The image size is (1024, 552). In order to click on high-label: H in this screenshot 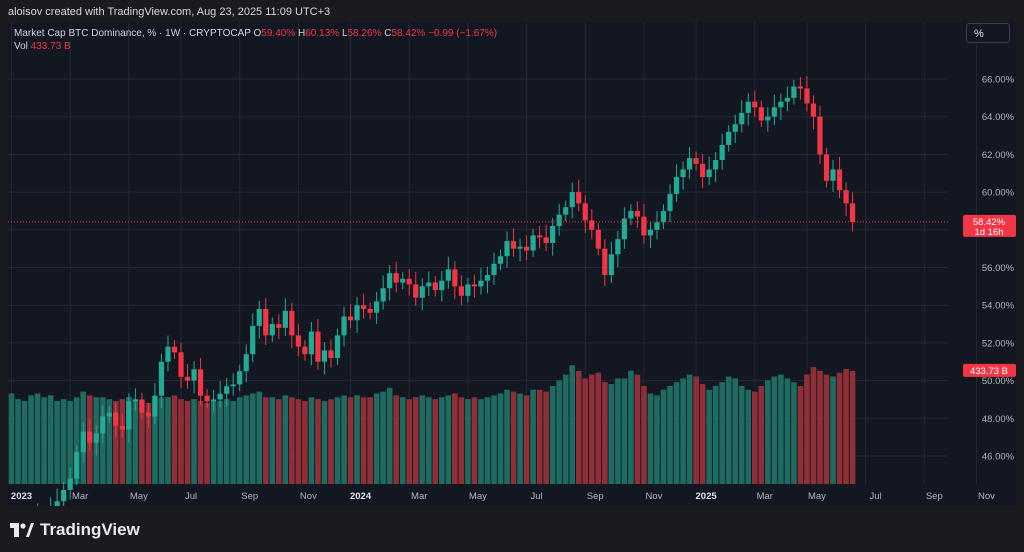, I will do `click(302, 33)`.